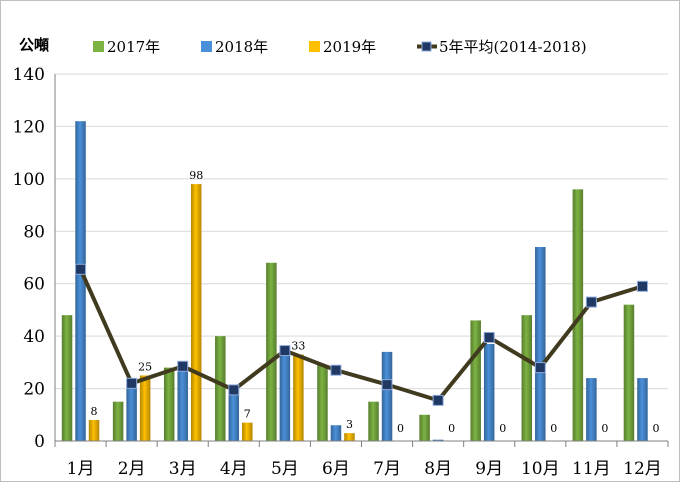 This screenshot has width=680, height=486. What do you see at coordinates (133, 47) in the screenshot?
I see `legend-label: 2017年` at bounding box center [133, 47].